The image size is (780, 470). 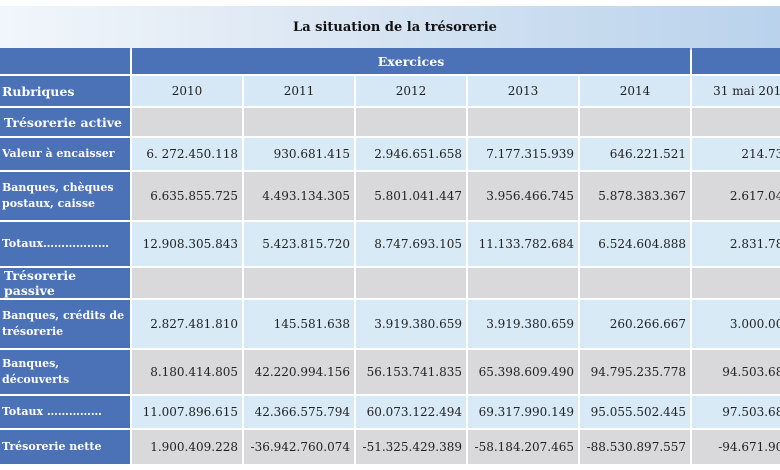 What do you see at coordinates (299, 412) in the screenshot?
I see `value-cell: 42.366.575.794` at bounding box center [299, 412].